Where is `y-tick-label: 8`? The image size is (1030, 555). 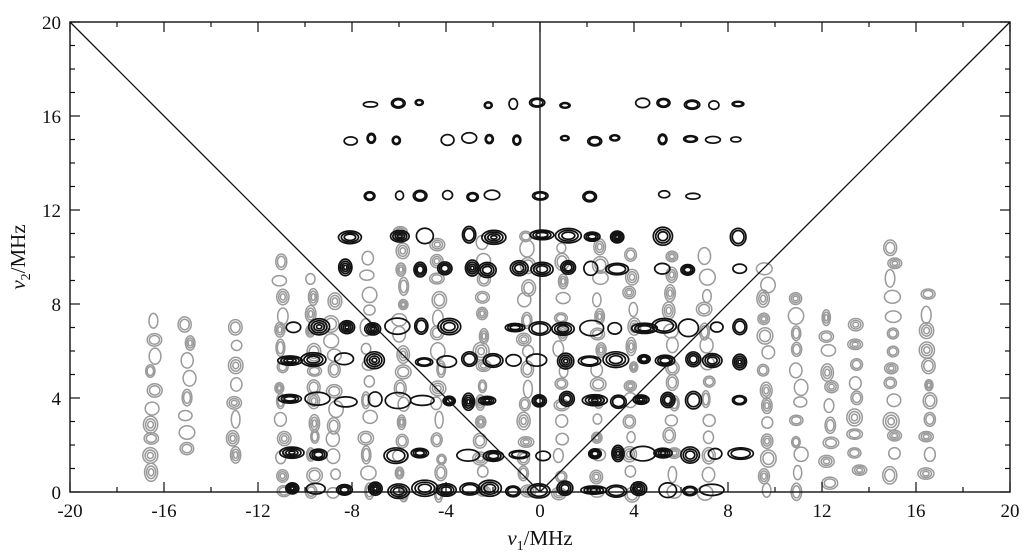
y-tick-label: 8 is located at coordinates (57, 305).